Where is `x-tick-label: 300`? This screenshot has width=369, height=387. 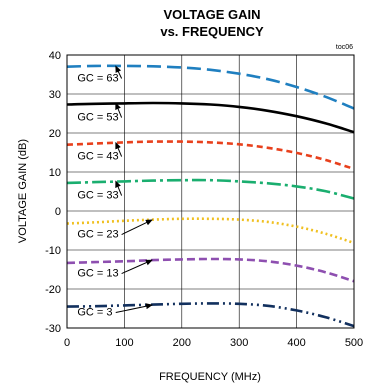
x-tick-label: 300 is located at coordinates (239, 343).